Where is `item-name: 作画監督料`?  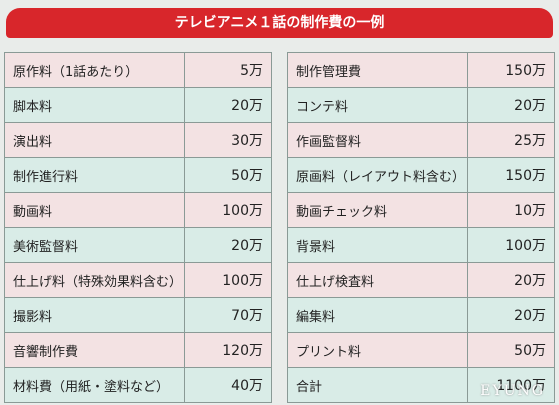 item-name: 作画監督料 is located at coordinates (377, 140).